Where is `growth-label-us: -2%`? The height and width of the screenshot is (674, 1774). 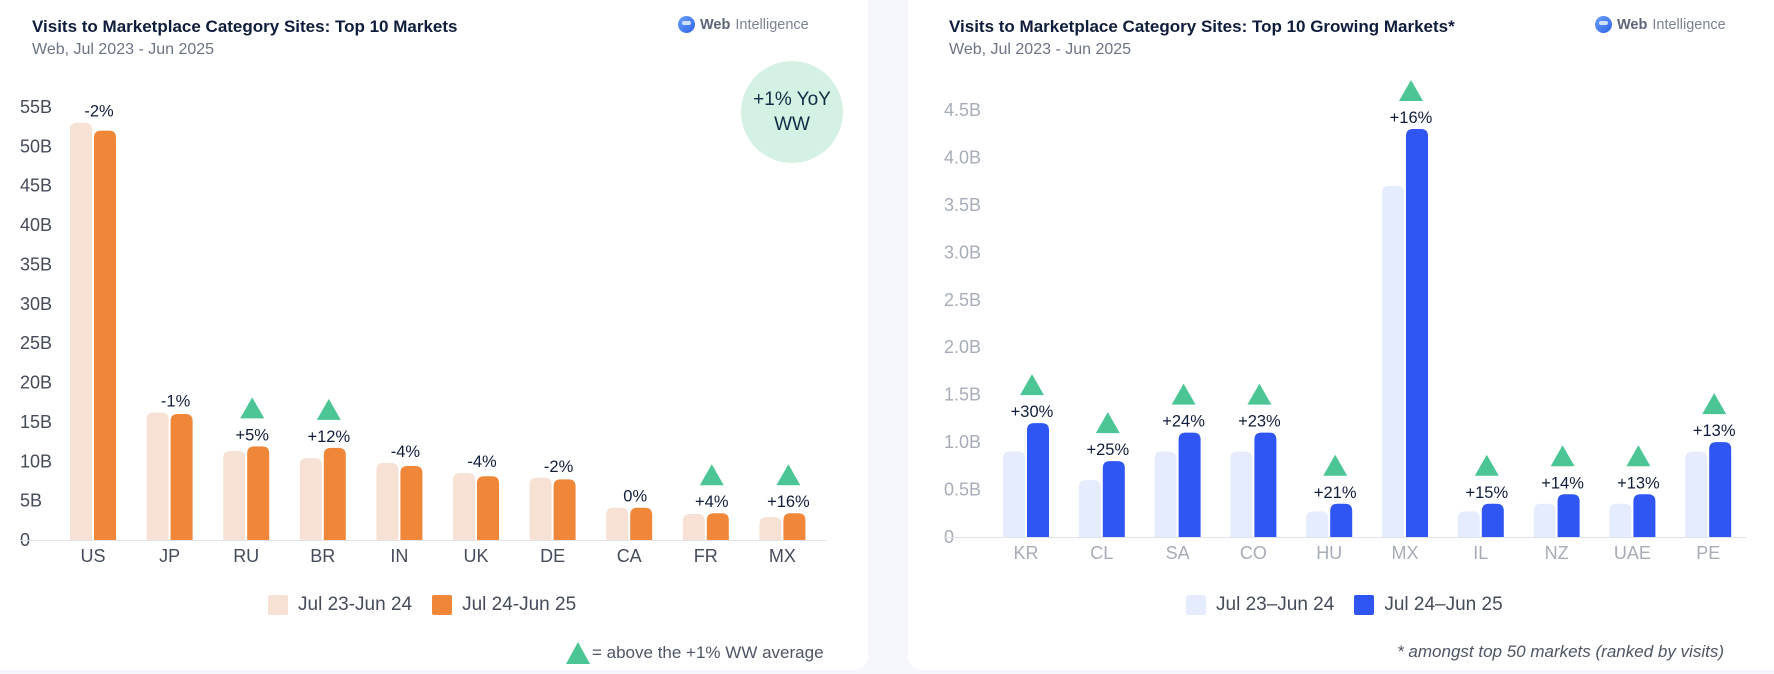 growth-label-us: -2% is located at coordinates (99, 112).